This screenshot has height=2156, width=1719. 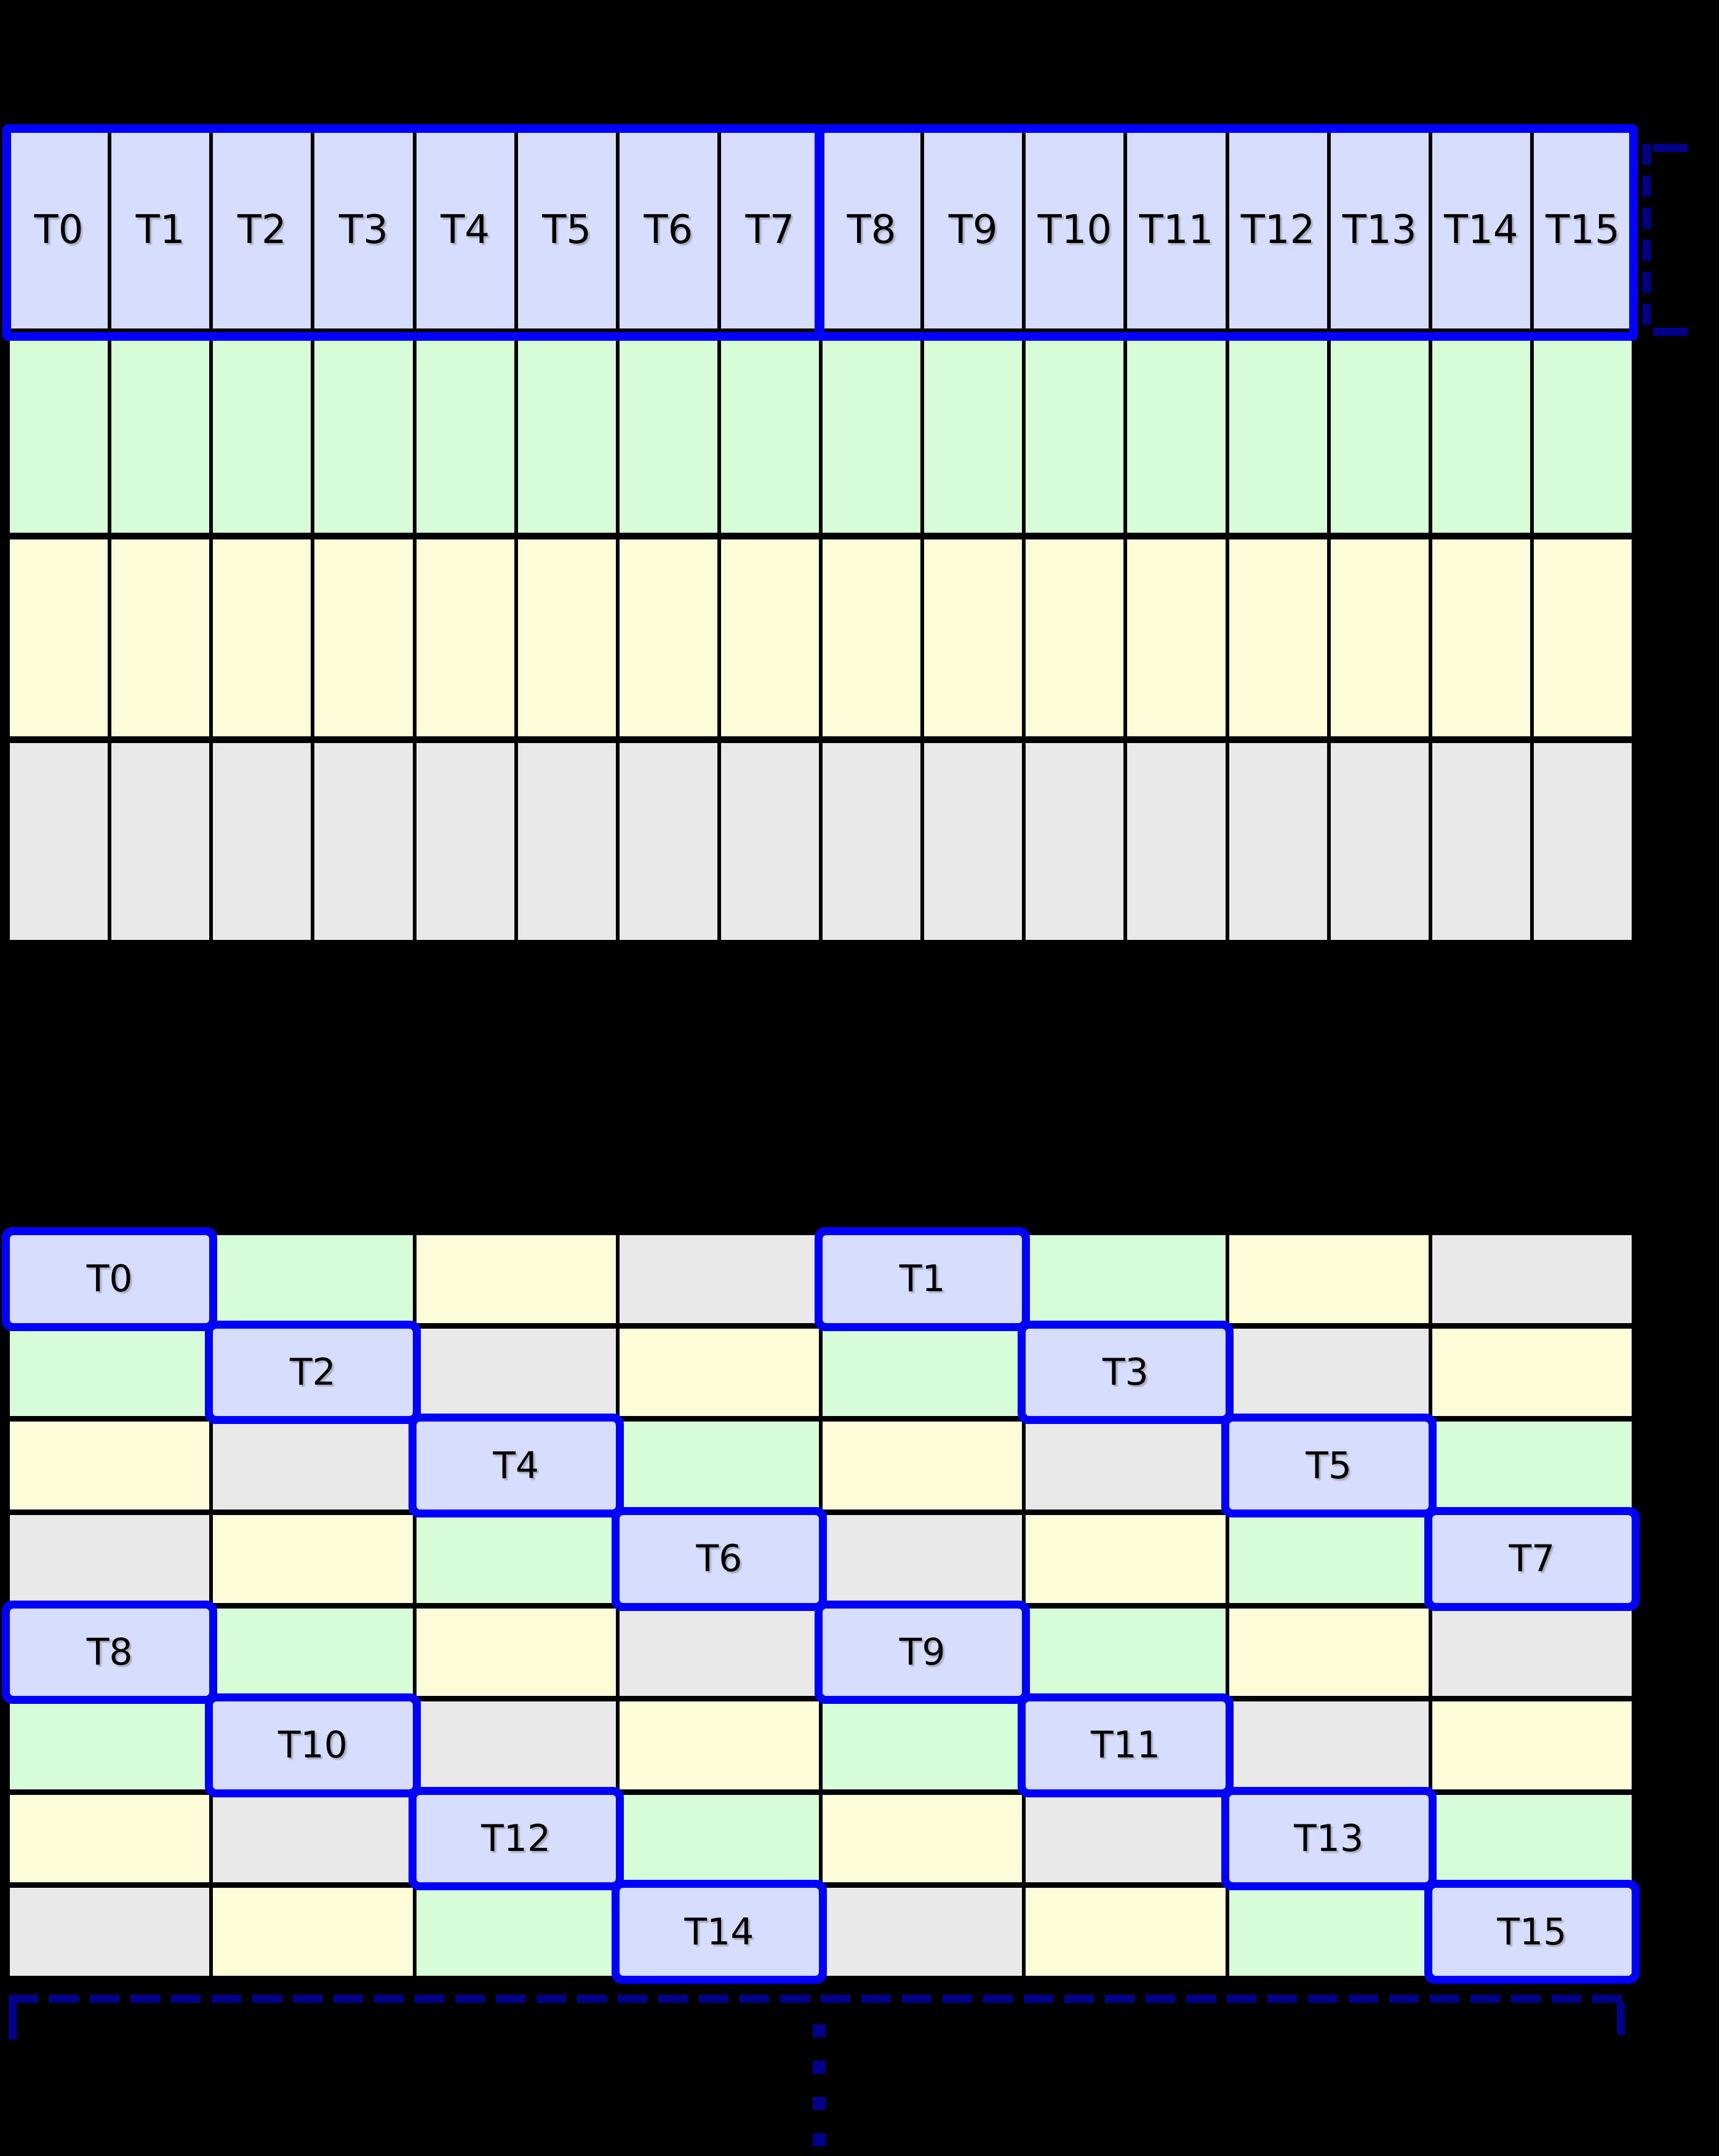 I want to click on lower-thread-cell-T13: T13, so click(x=1329, y=1838).